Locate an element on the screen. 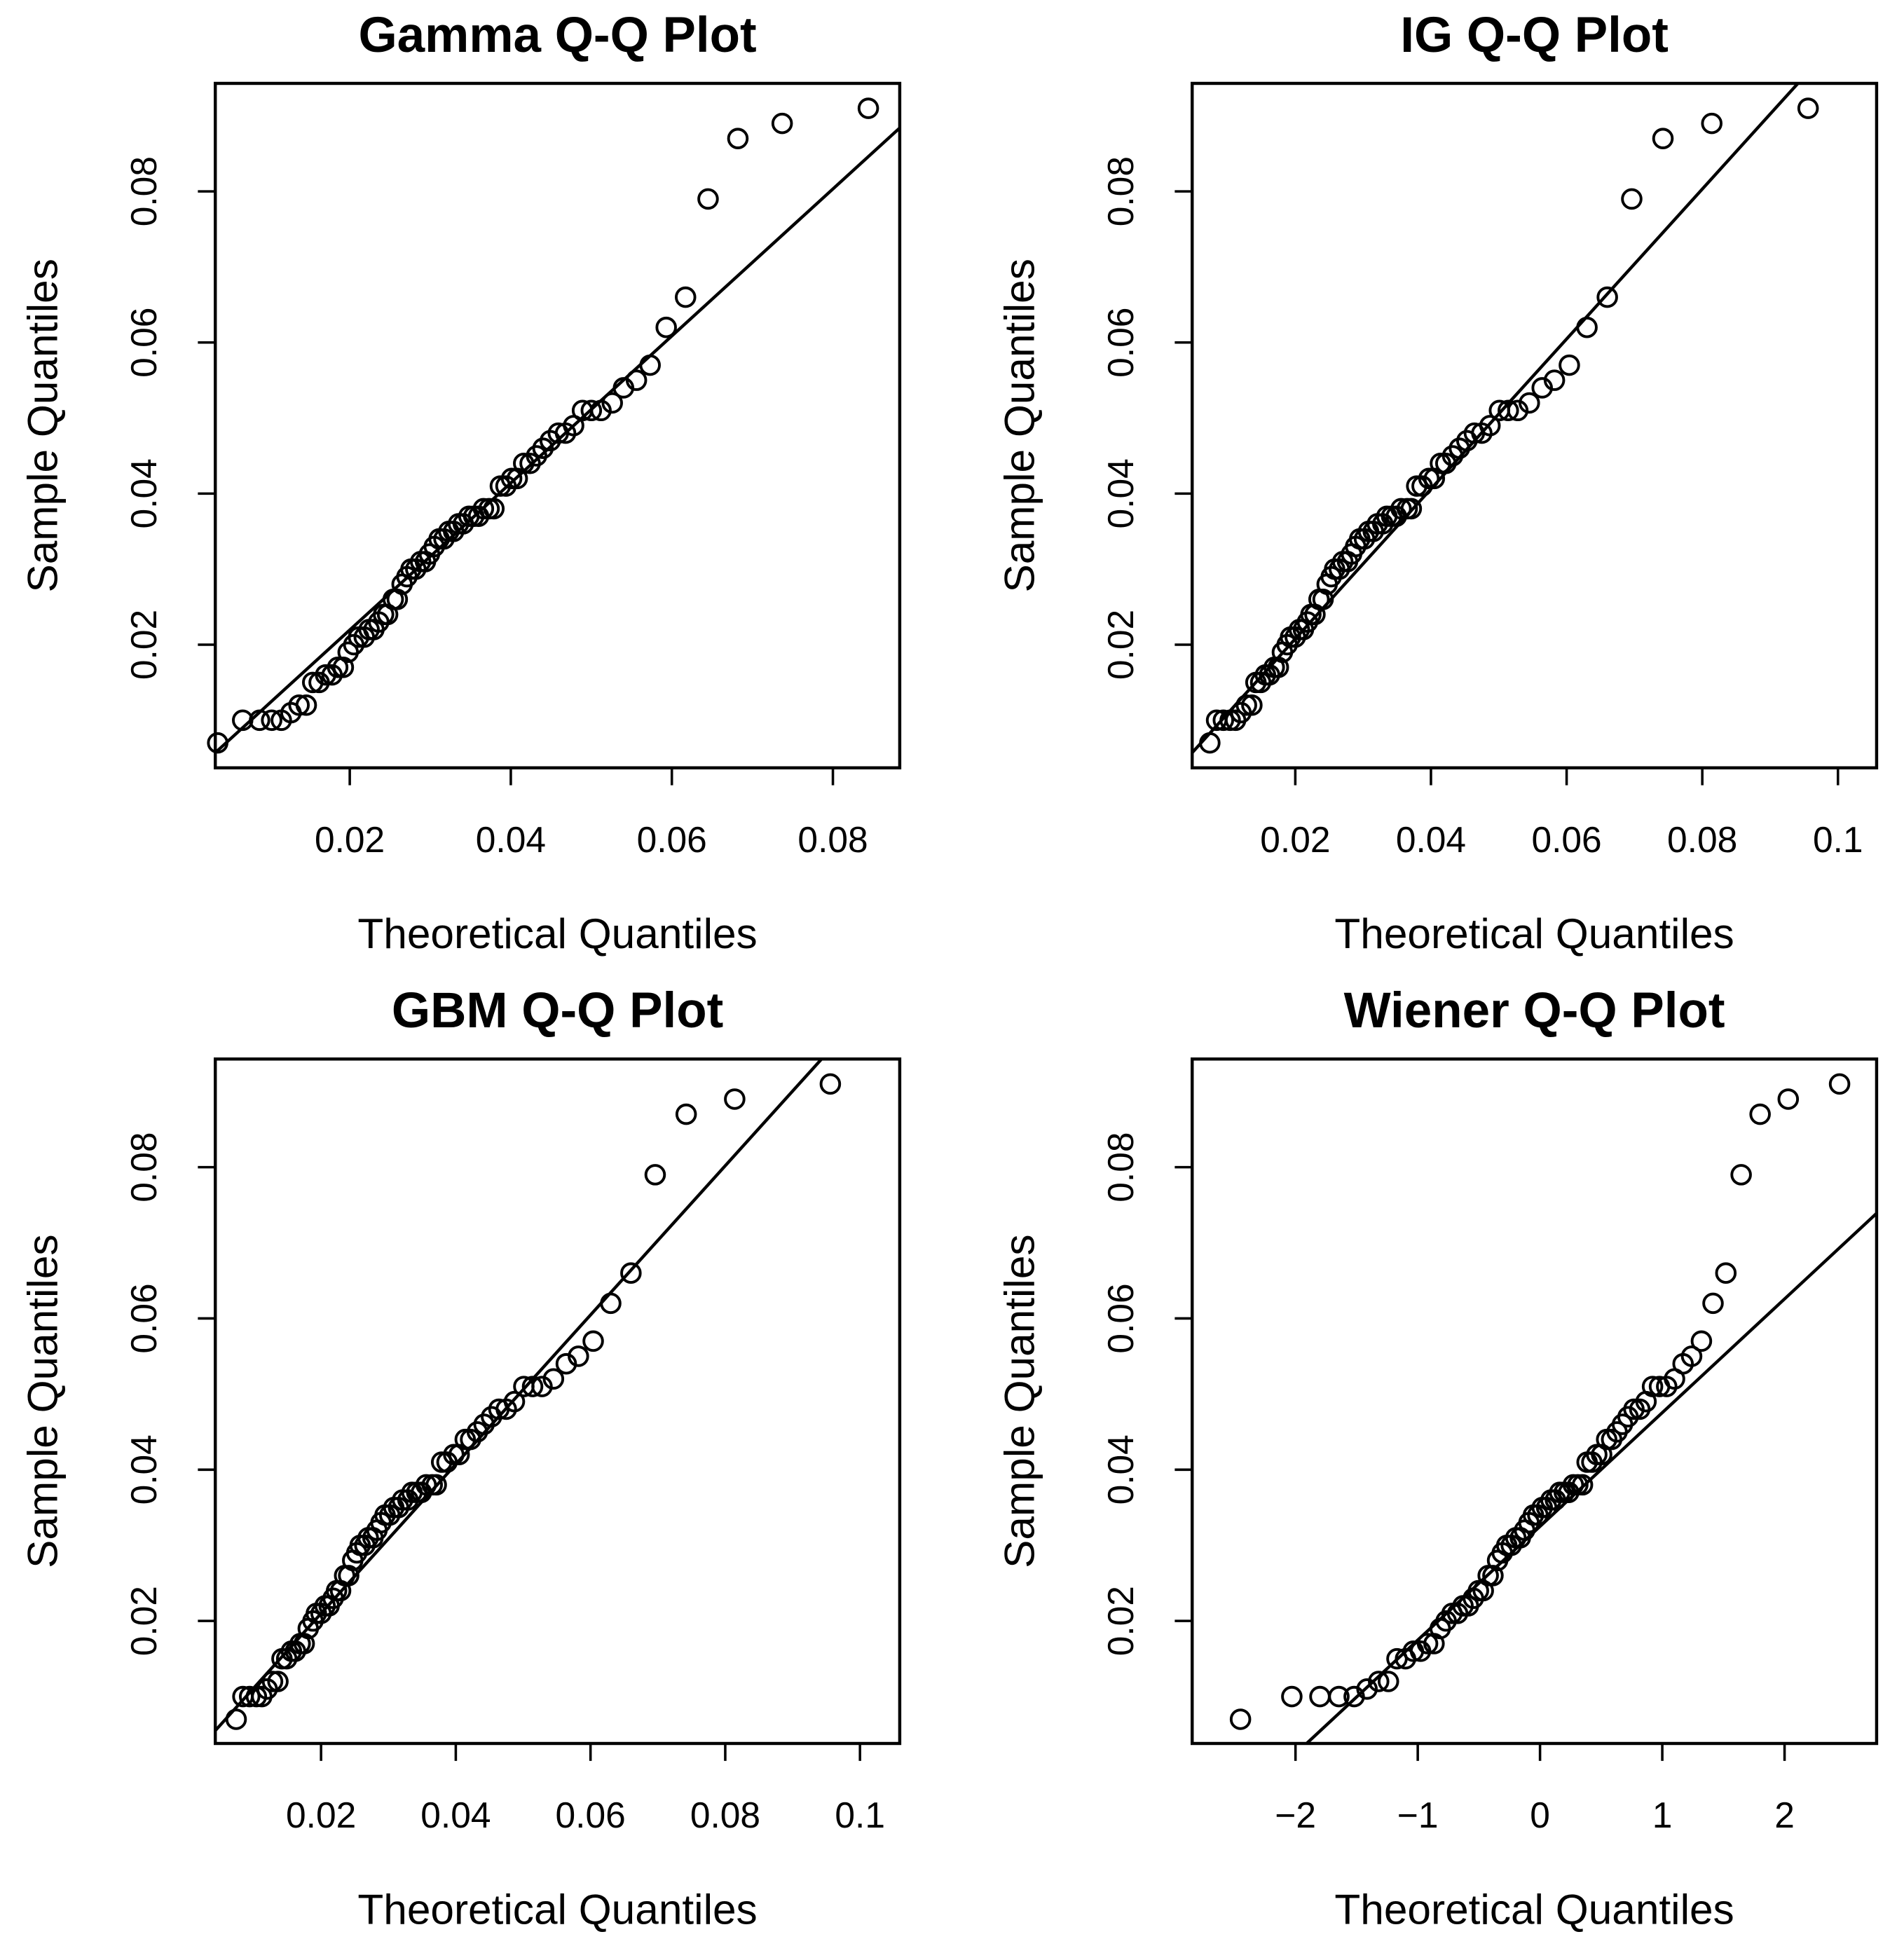 The image size is (1904, 1960). x-tick-label: 1 is located at coordinates (1663, 1815).